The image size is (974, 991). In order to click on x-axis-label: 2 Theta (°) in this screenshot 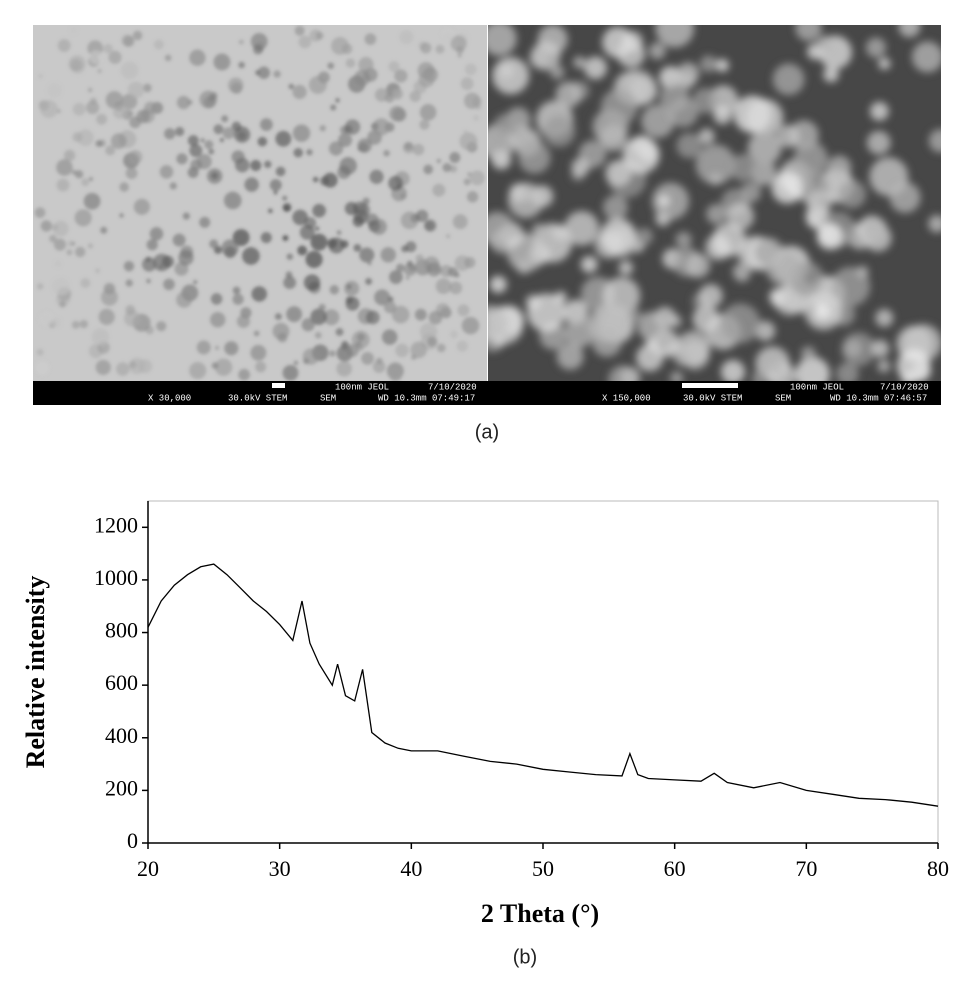, I will do `click(540, 913)`.